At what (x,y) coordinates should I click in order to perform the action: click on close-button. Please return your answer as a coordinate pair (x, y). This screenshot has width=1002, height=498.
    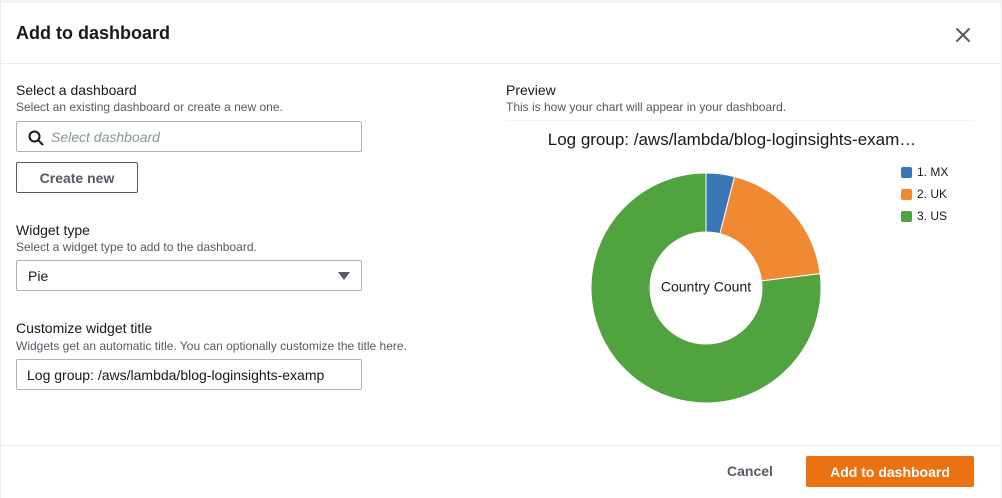
    Looking at the image, I should click on (963, 35).